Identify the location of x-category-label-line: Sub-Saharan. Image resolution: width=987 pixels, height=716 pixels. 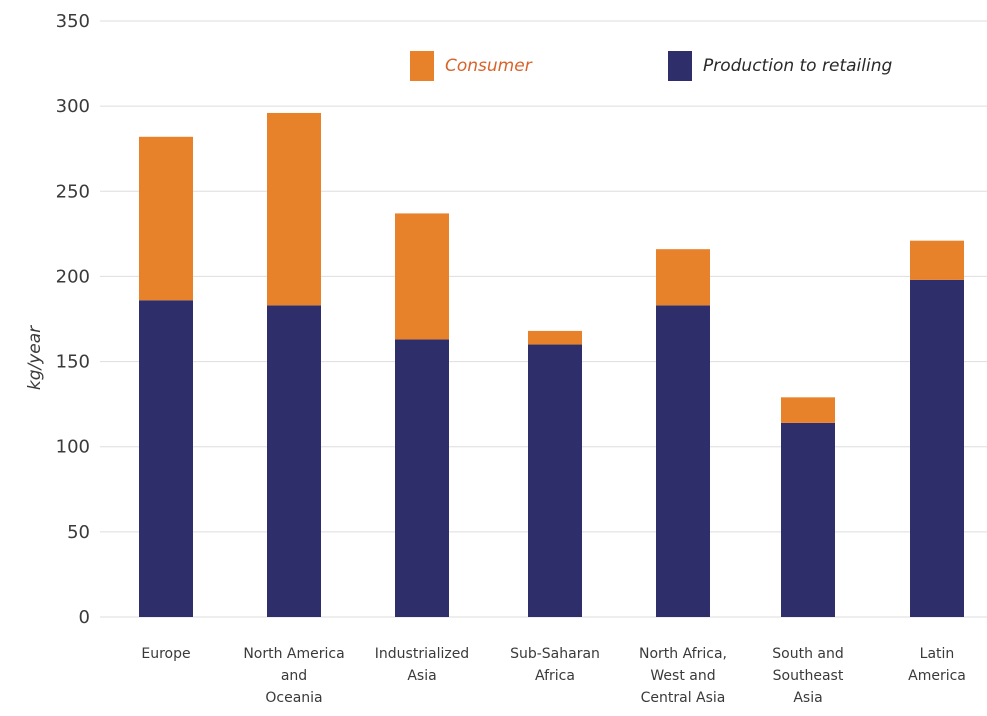
(555, 654).